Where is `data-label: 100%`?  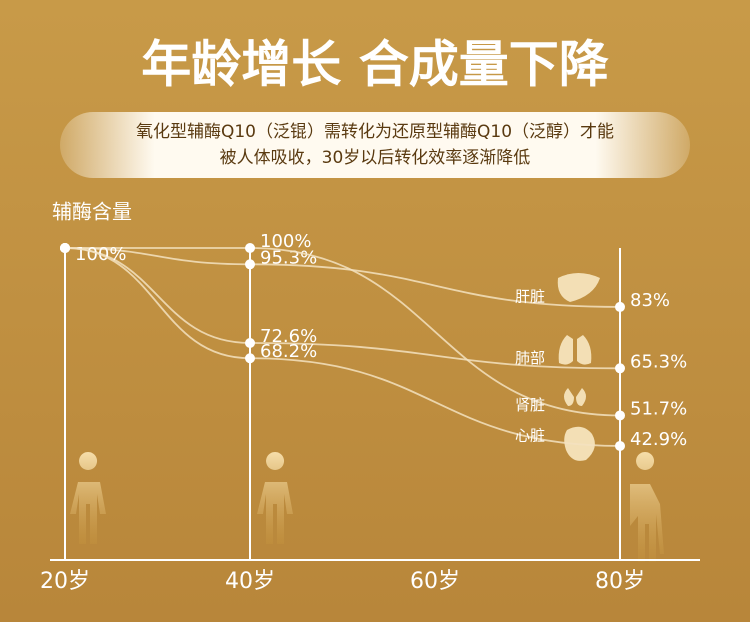
data-label: 100% is located at coordinates (285, 241).